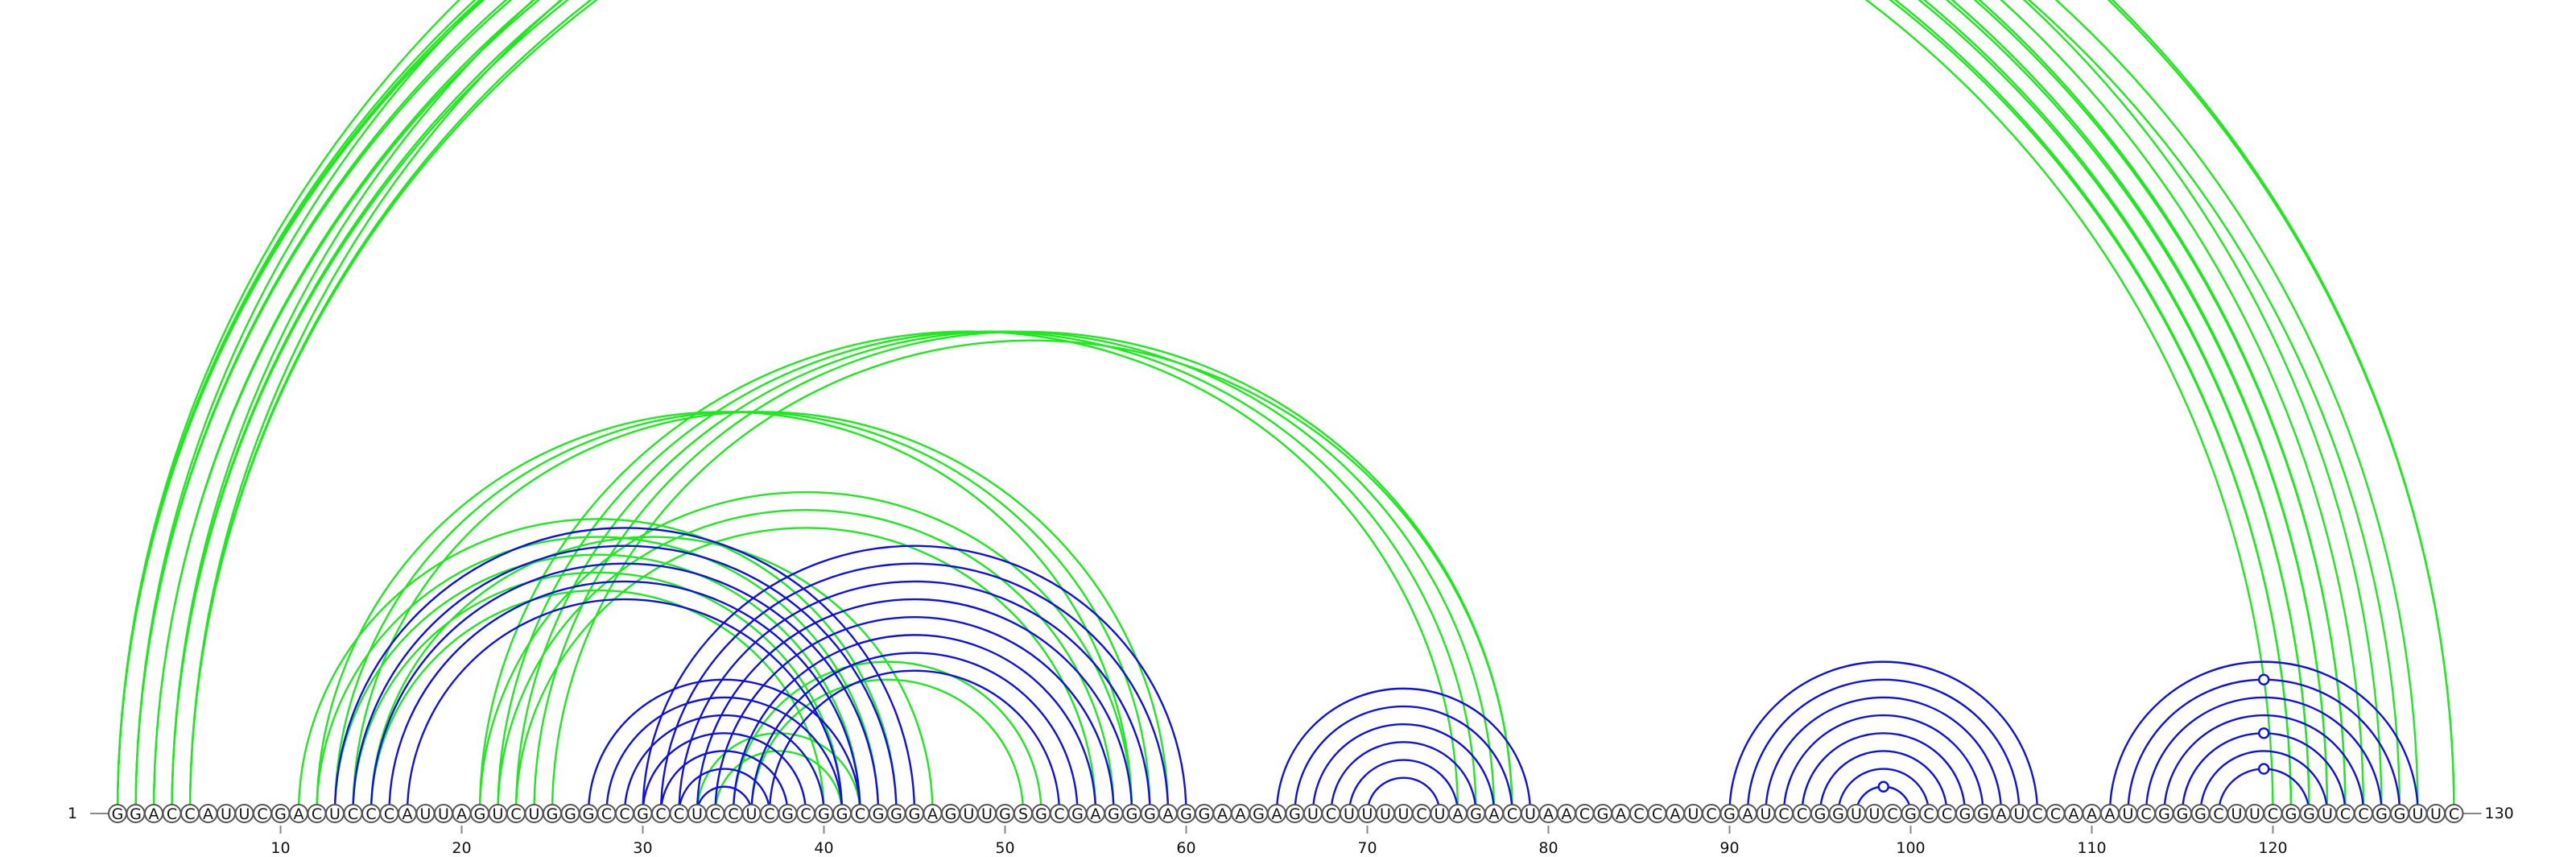 This screenshot has width=2576, height=857. I want to click on start-position-label: 1, so click(72, 813).